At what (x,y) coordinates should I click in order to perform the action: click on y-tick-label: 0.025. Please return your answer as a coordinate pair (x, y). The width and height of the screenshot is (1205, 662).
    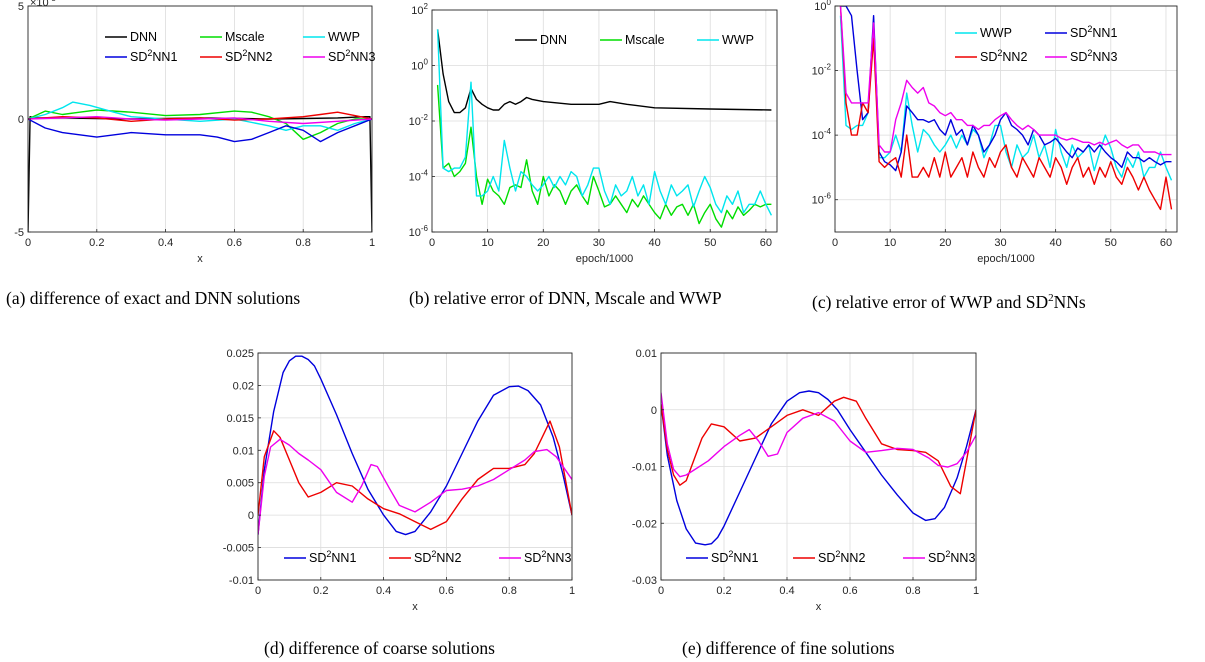
    Looking at the image, I should click on (240, 354).